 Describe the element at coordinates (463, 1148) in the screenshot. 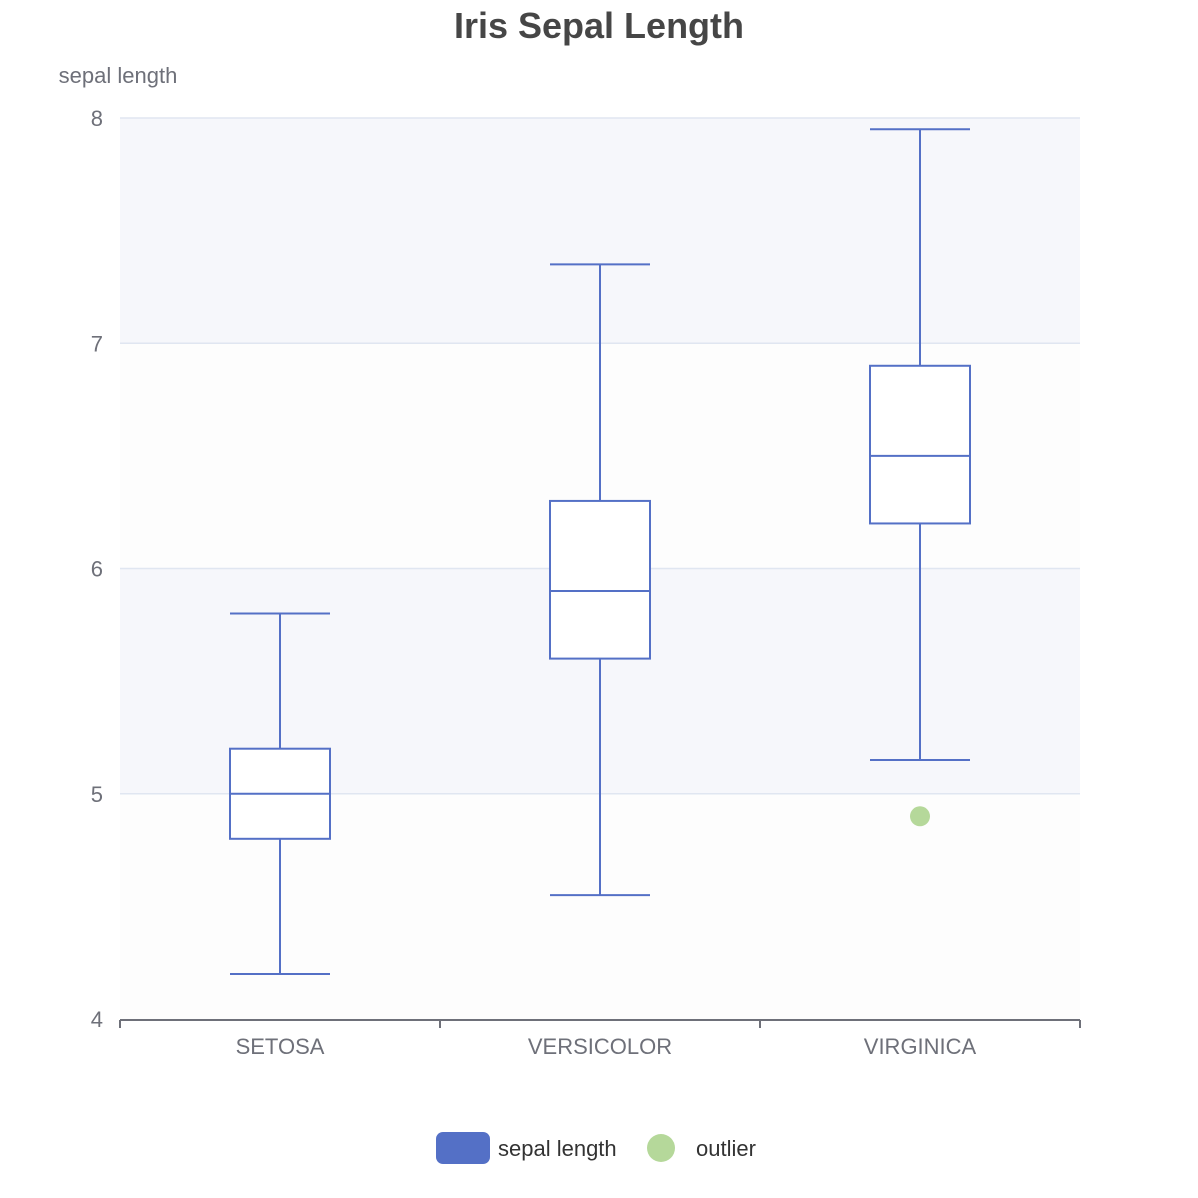

I see `legend-swatch-box` at that location.